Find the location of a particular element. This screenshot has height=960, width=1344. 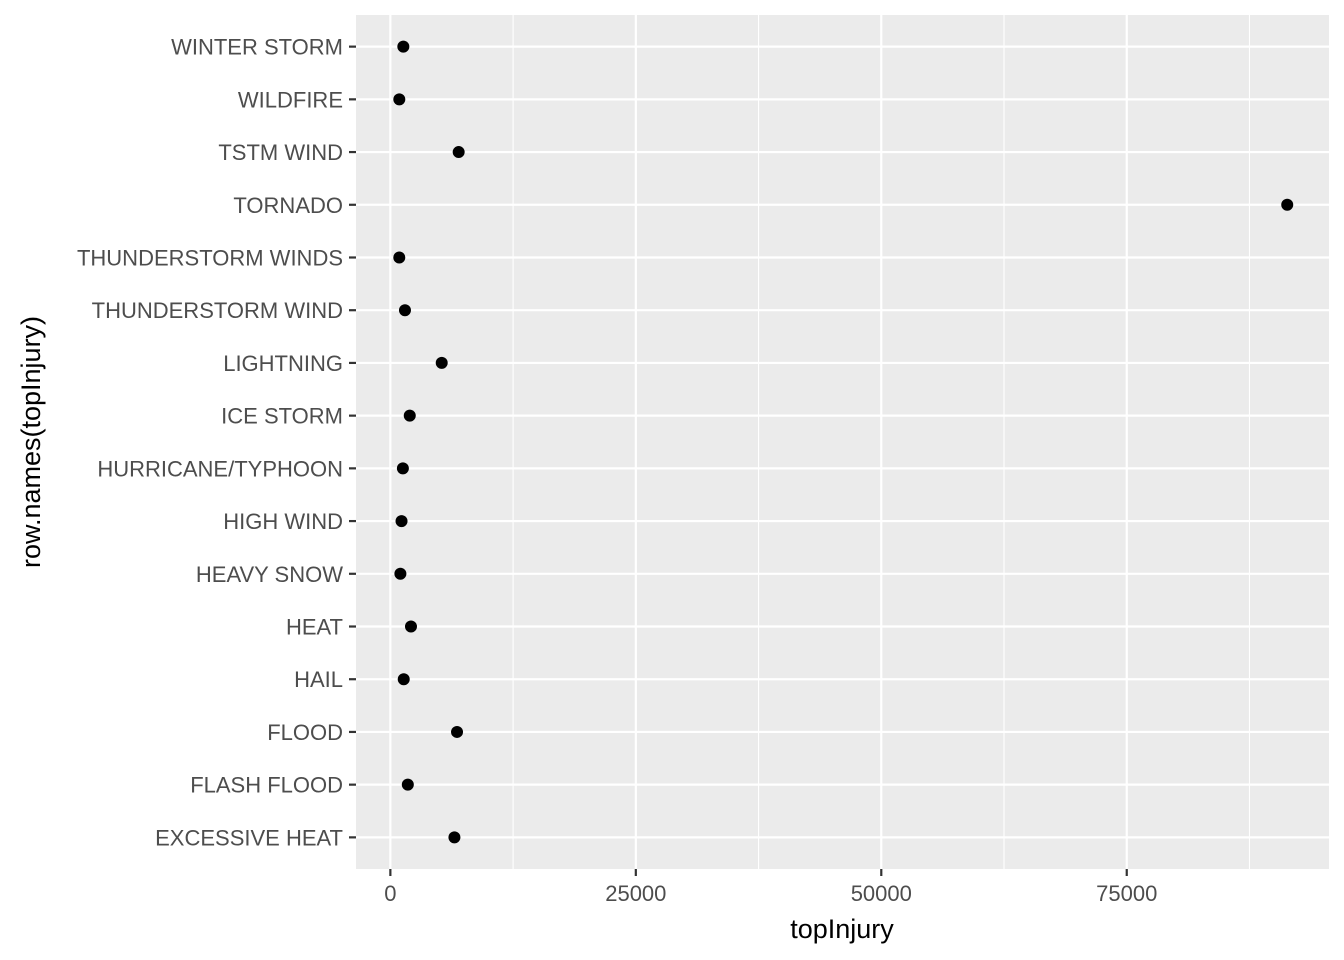

y-tick-label: THUNDERSTORM WIND is located at coordinates (217, 310).